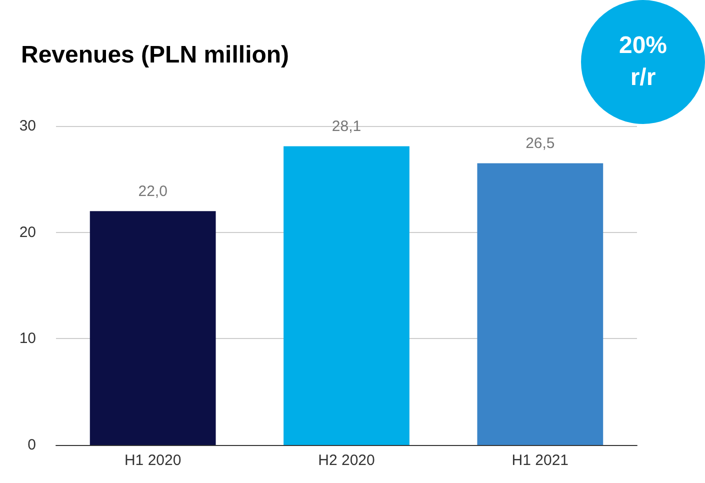 The height and width of the screenshot is (483, 705). What do you see at coordinates (27, 339) in the screenshot?
I see `y-tick-label: 10` at bounding box center [27, 339].